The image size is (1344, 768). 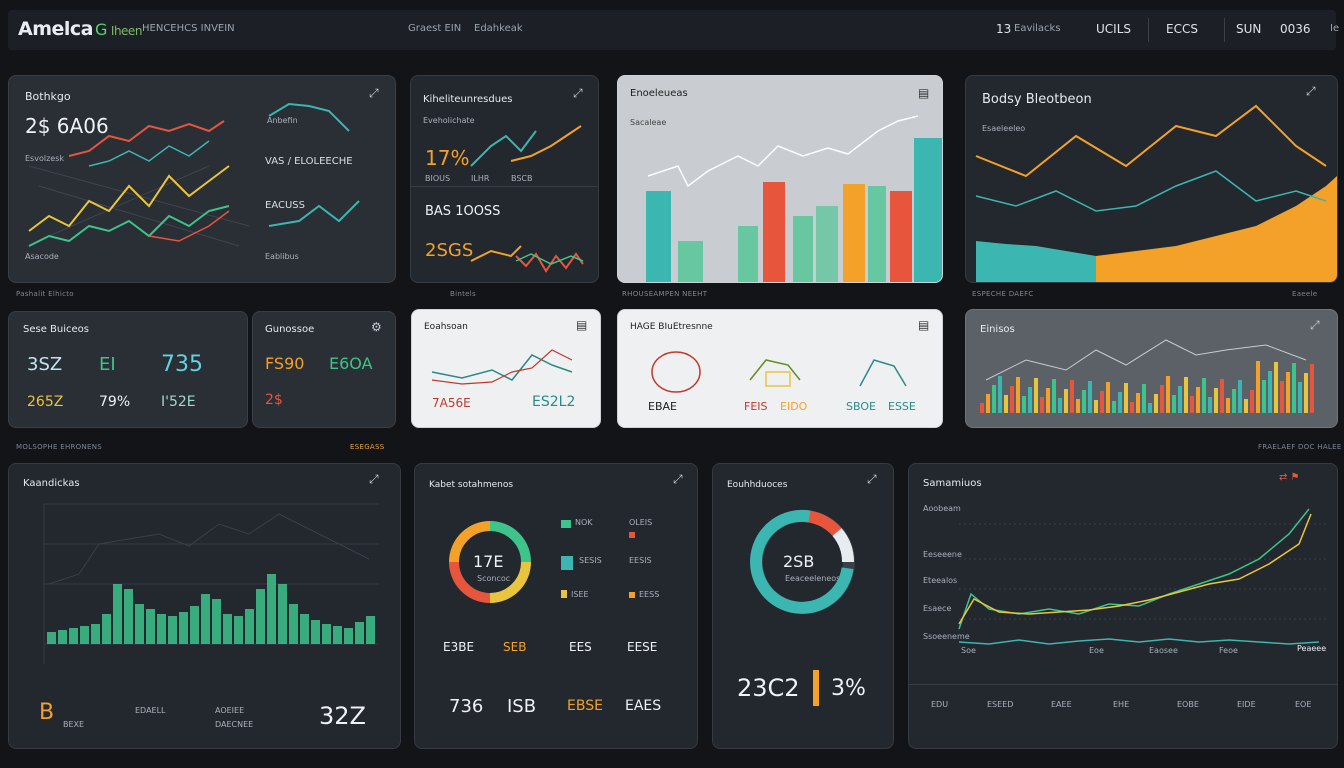 What do you see at coordinates (1151, 368) in the screenshot?
I see `panel-histogram: Einisos ⤢` at bounding box center [1151, 368].